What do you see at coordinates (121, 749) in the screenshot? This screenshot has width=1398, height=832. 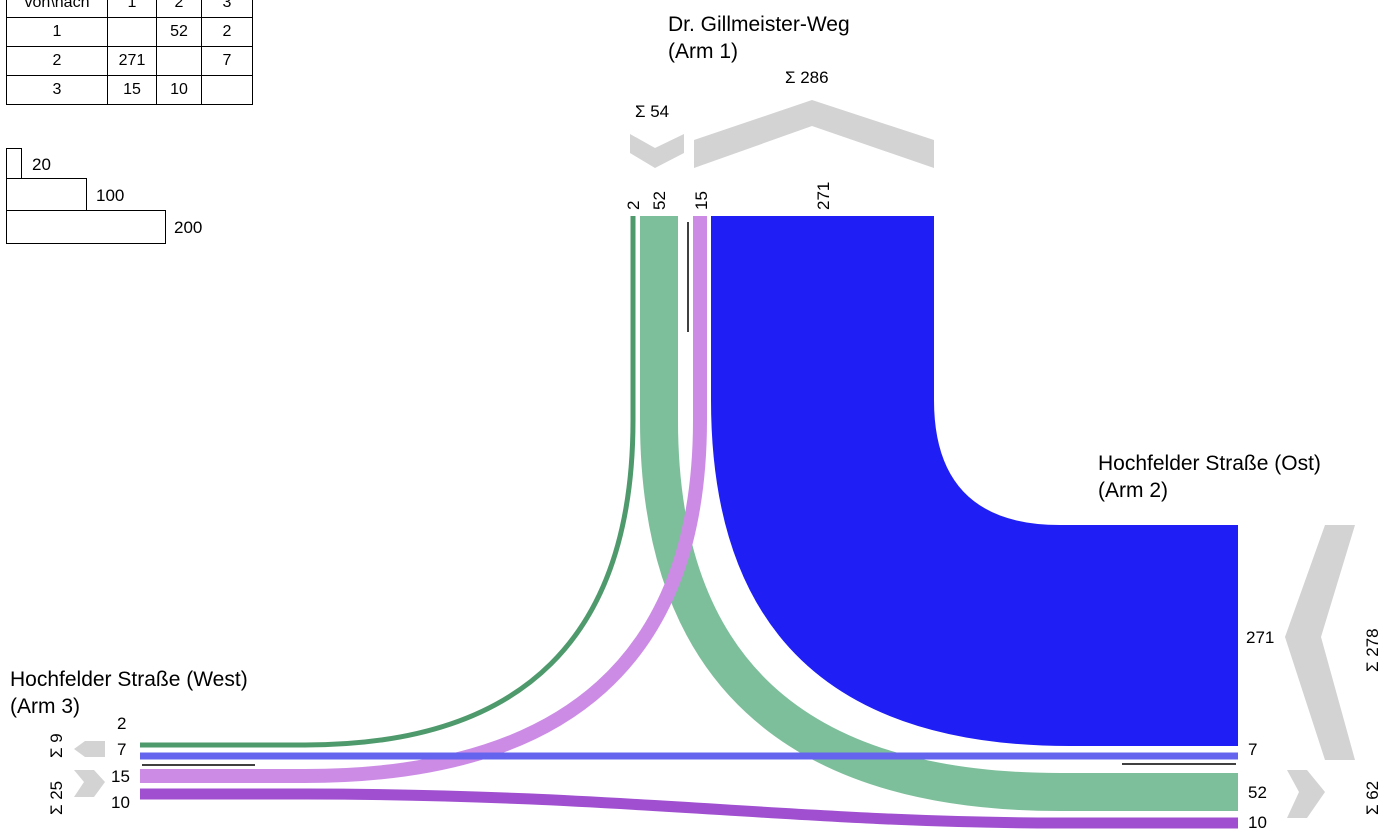 I see `arm3-lane-label: 7` at bounding box center [121, 749].